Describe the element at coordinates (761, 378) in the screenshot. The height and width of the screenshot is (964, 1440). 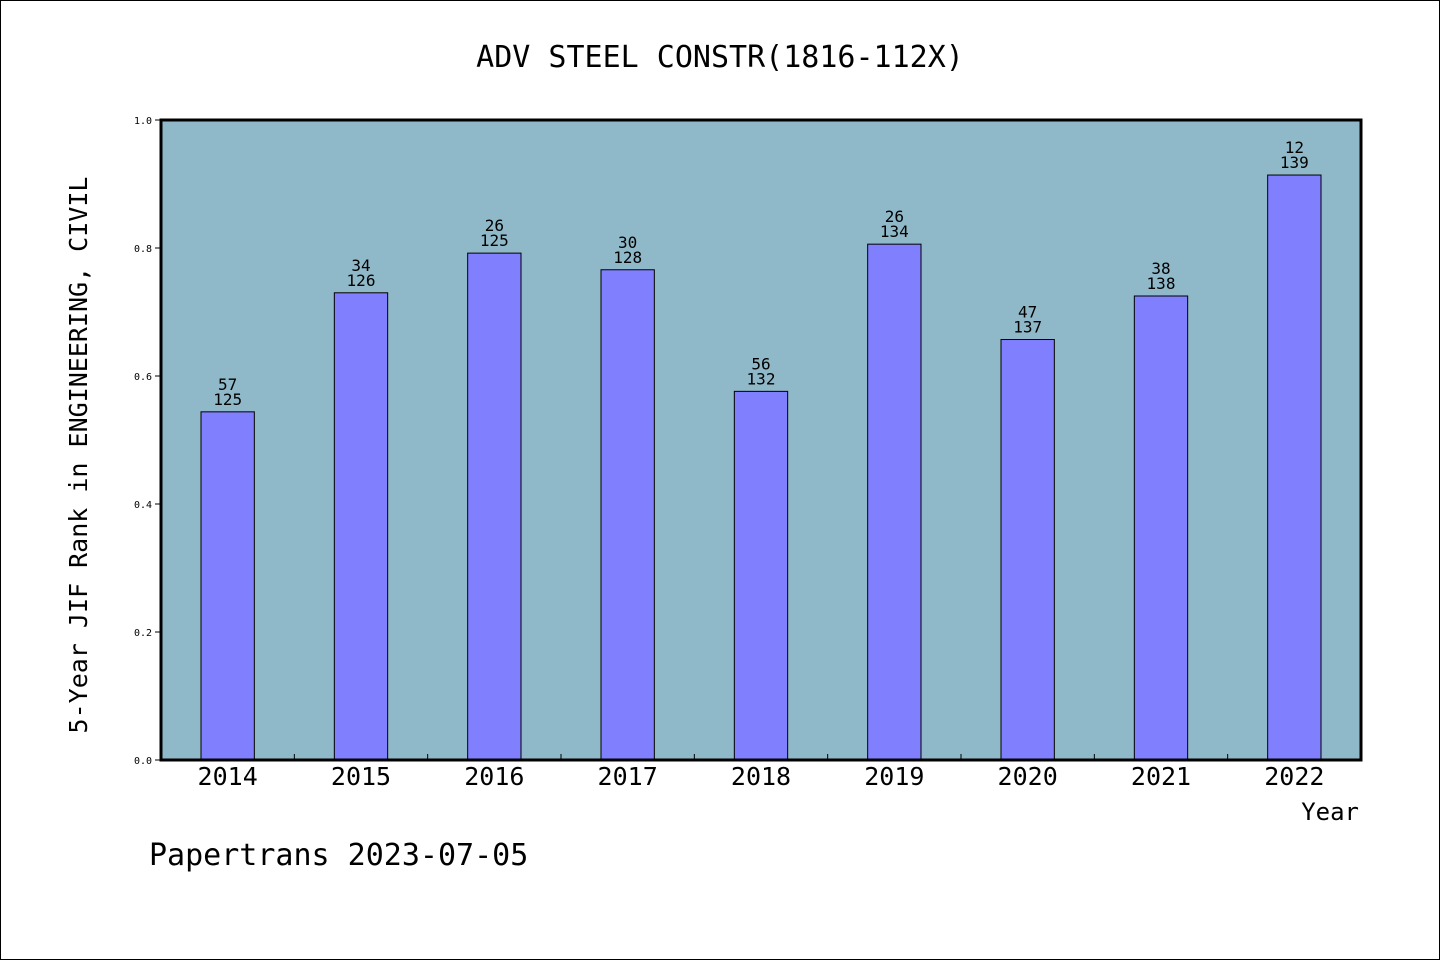
I see `bar-total-label: 132` at that location.